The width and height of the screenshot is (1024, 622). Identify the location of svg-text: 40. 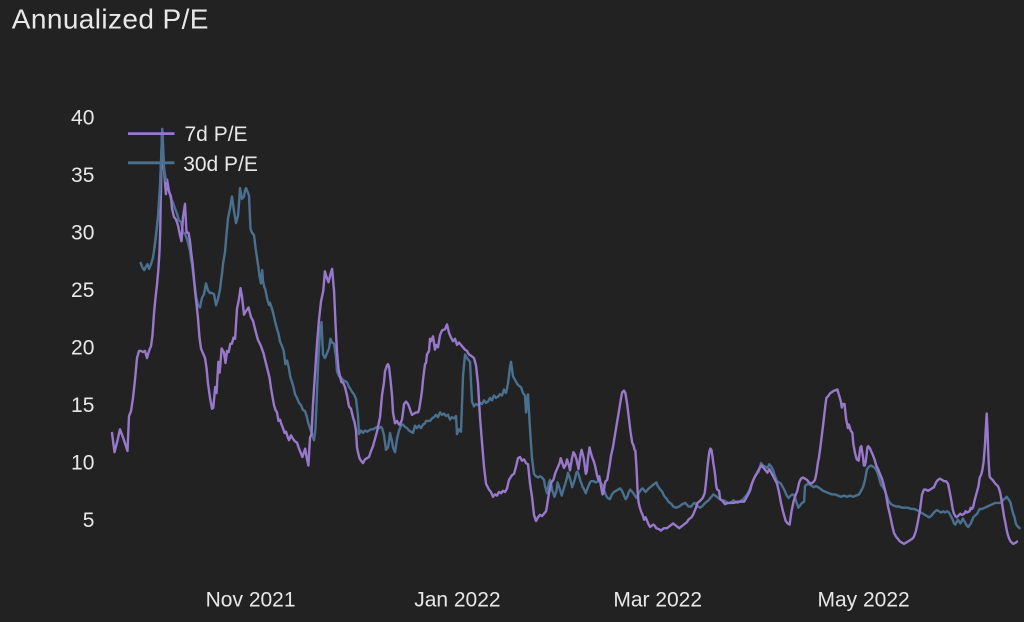
(82, 117).